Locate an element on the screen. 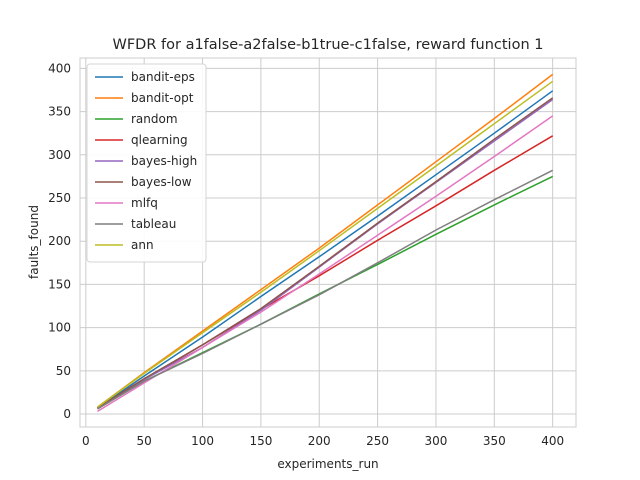 This screenshot has width=640, height=480. y-tick-label: 0 is located at coordinates (67, 414).